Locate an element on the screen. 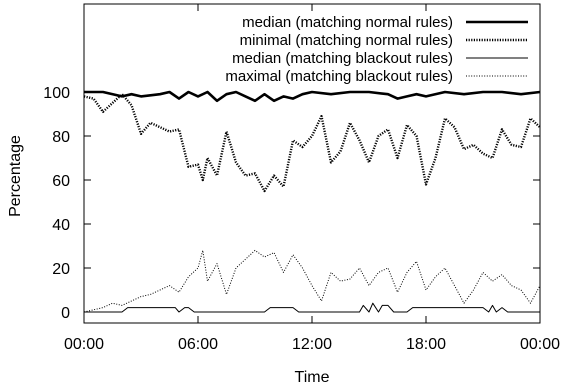 This screenshot has width=563, height=388. legend-label: median (matching normal rules) is located at coordinates (347, 22).